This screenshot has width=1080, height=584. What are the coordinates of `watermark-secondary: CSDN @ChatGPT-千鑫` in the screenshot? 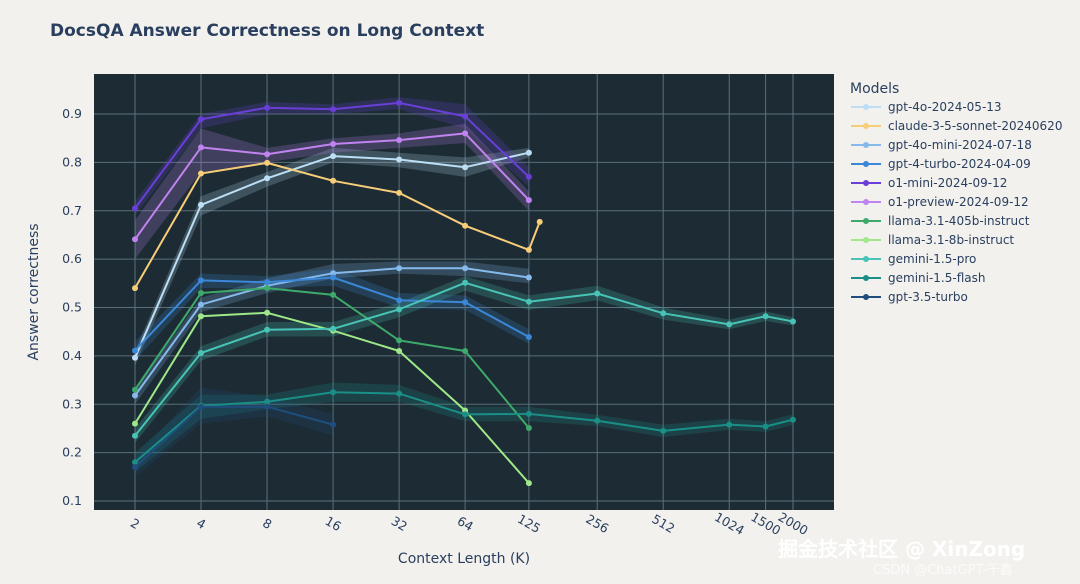 It's located at (943, 570).